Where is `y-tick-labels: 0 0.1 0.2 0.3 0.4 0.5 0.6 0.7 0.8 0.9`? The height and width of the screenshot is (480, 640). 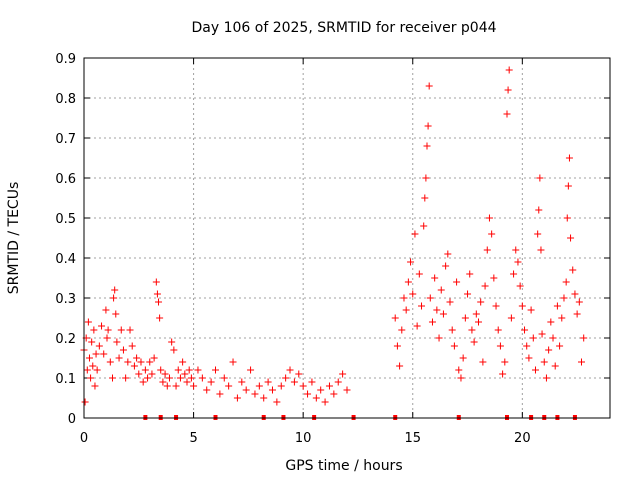
y-tick-labels: 0 0.1 0.2 0.3 0.4 0.5 0.6 0.7 0.8 0.9 is located at coordinates (65, 239).